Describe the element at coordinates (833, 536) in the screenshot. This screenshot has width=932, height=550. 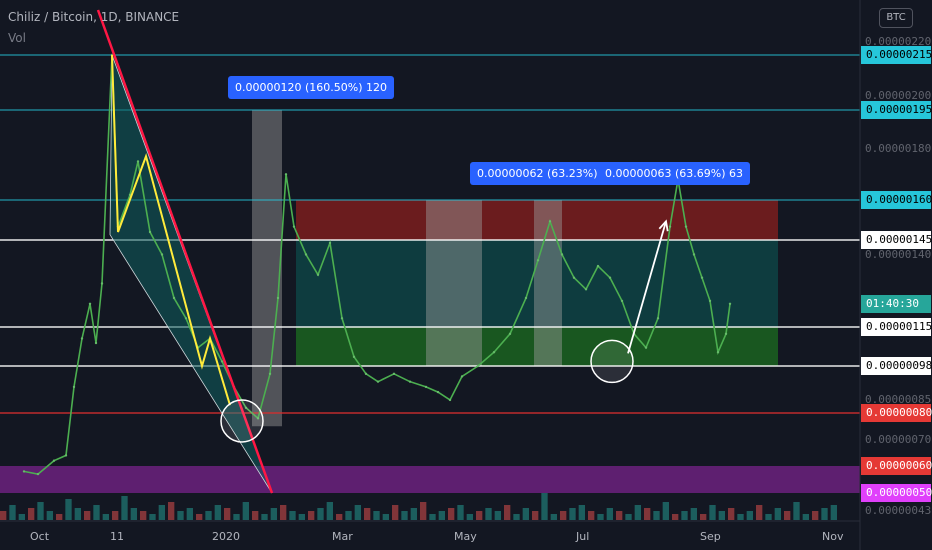
I see `time-tick-label: Nov` at that location.